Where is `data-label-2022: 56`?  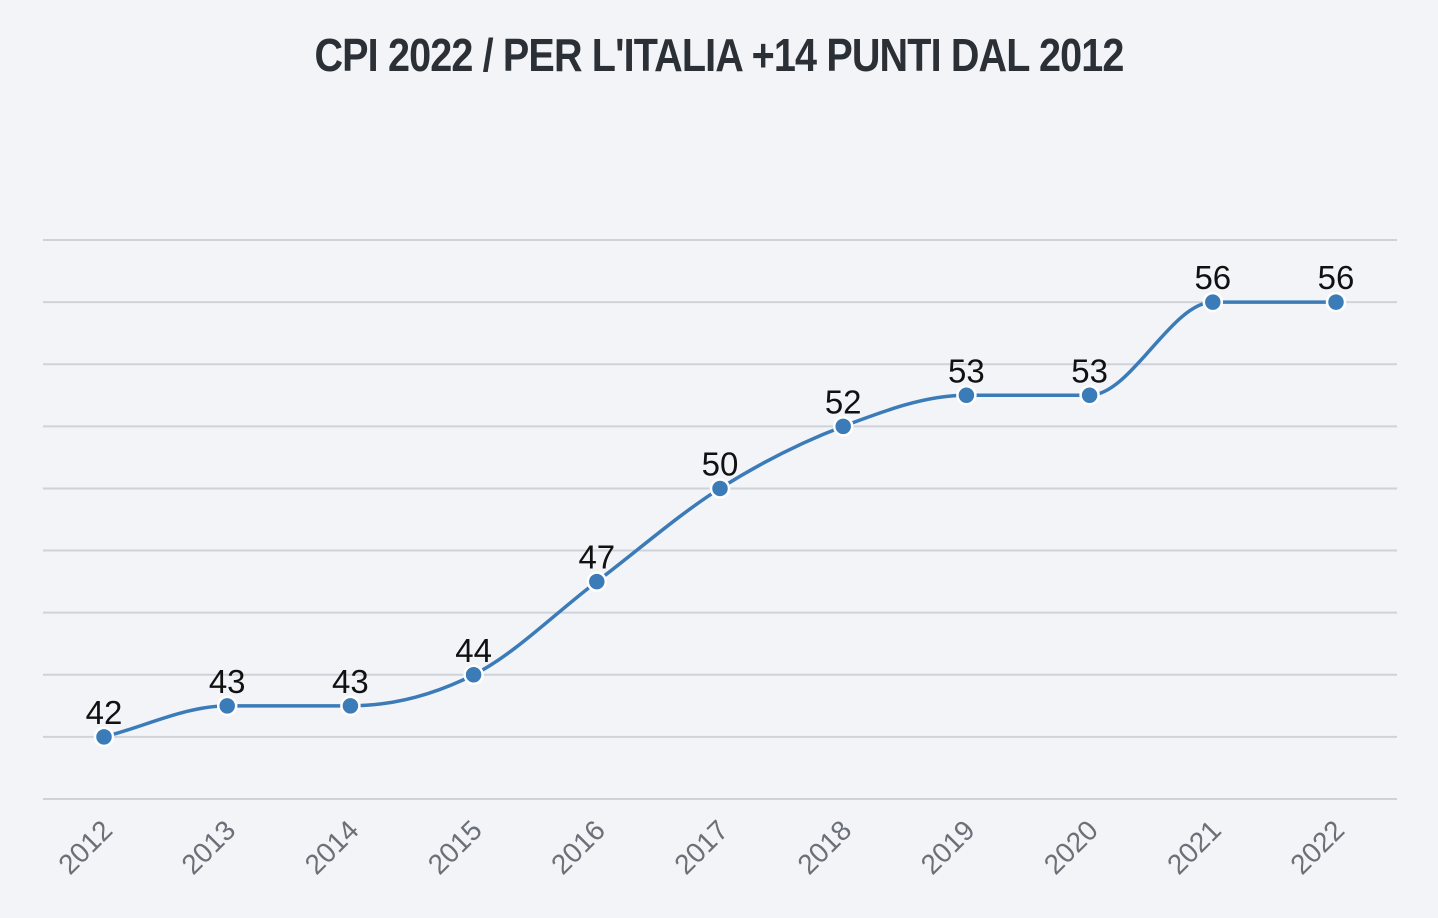
data-label-2022: 56 is located at coordinates (1336, 277).